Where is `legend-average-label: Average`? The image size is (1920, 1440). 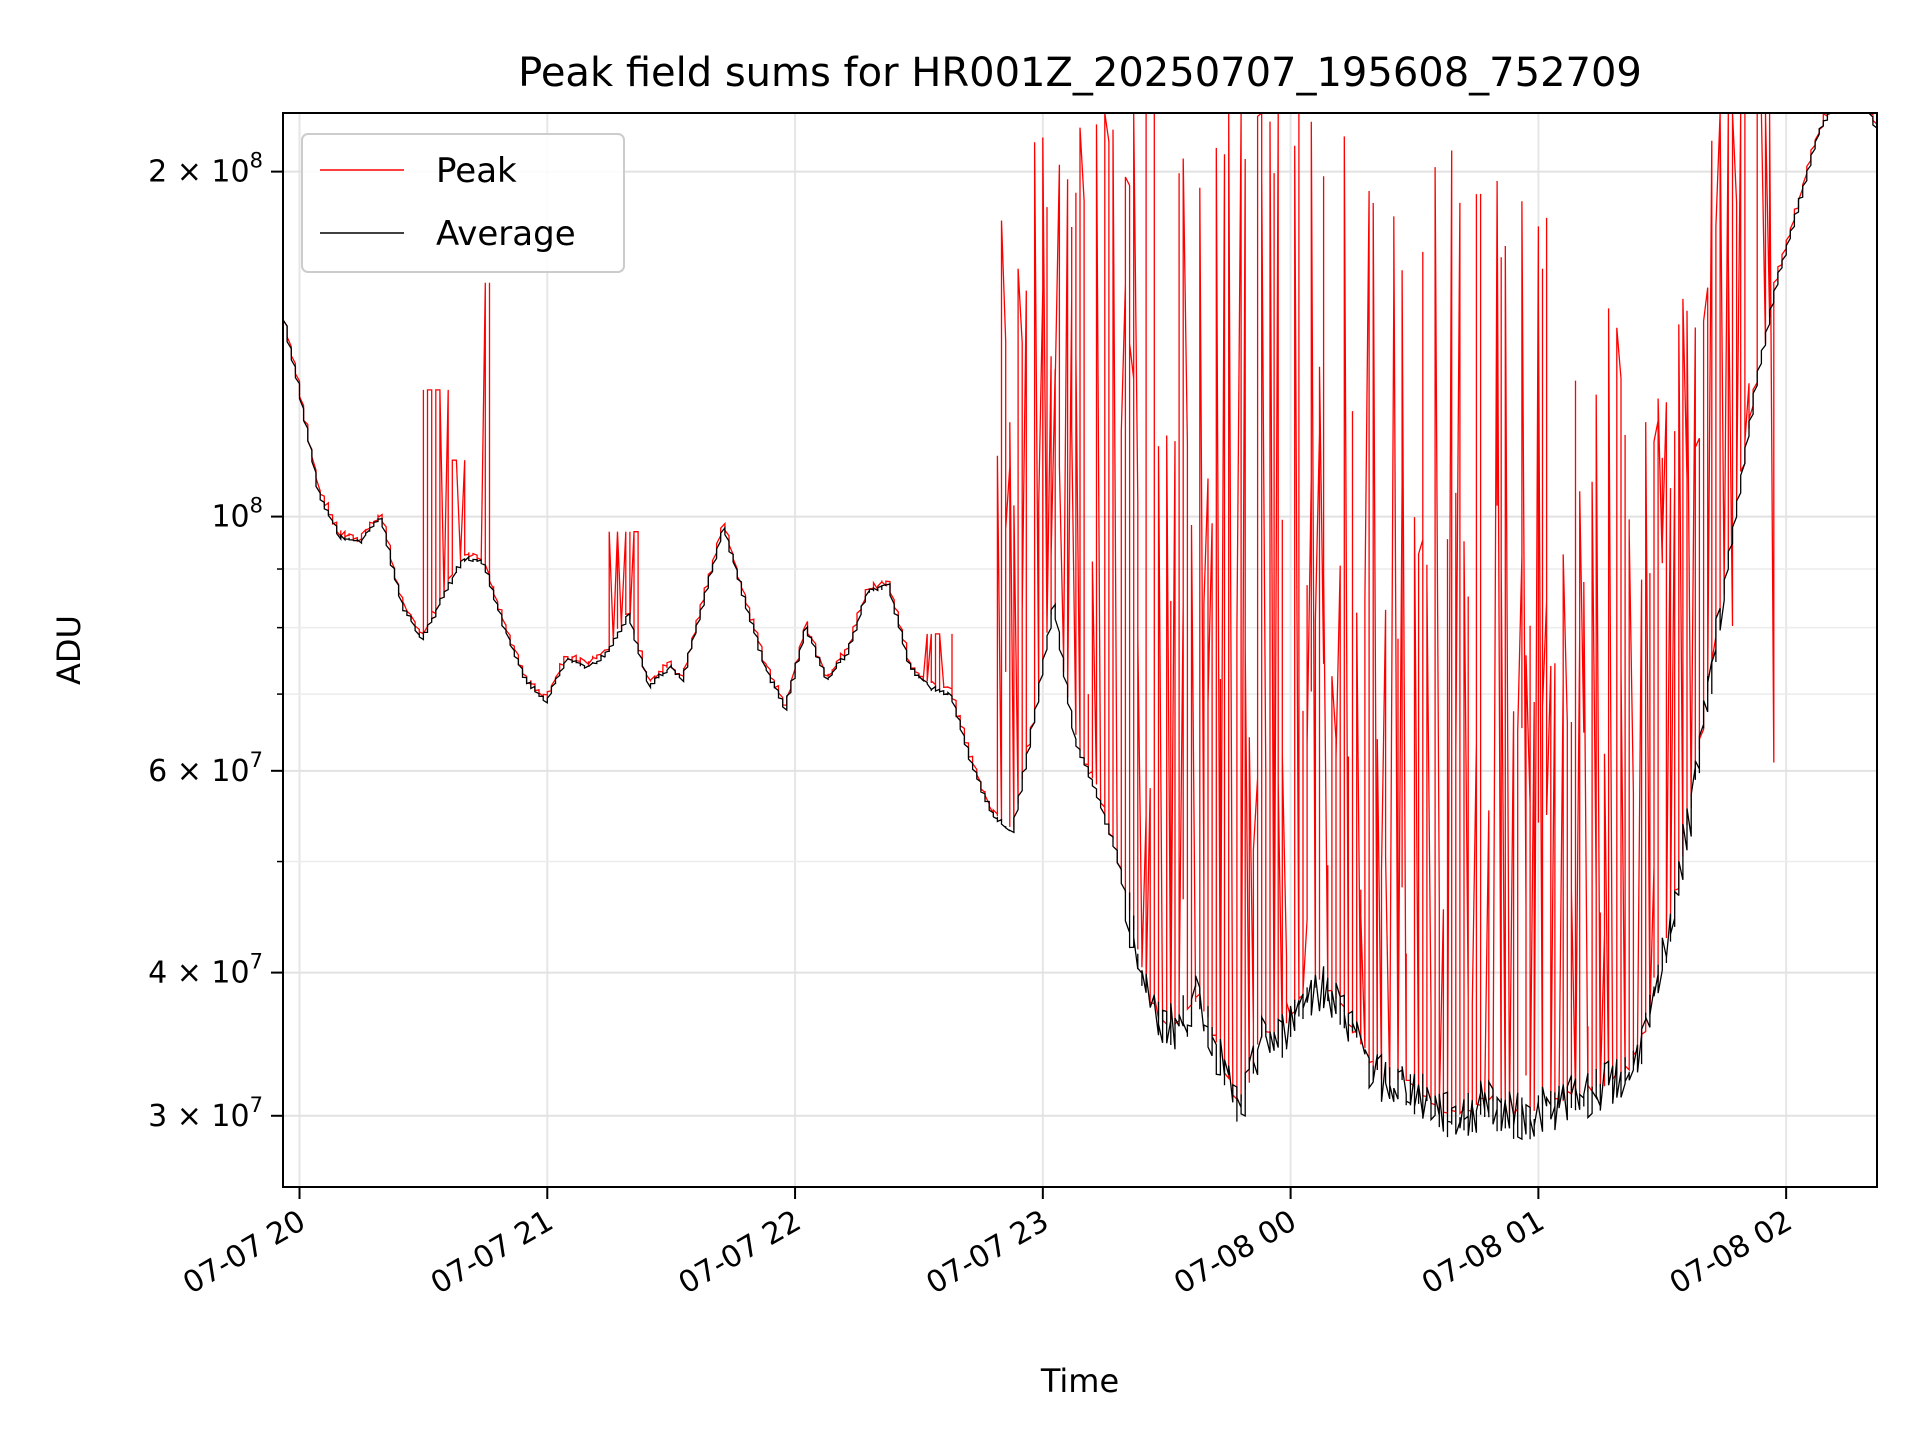
legend-average-label: Average is located at coordinates (506, 234).